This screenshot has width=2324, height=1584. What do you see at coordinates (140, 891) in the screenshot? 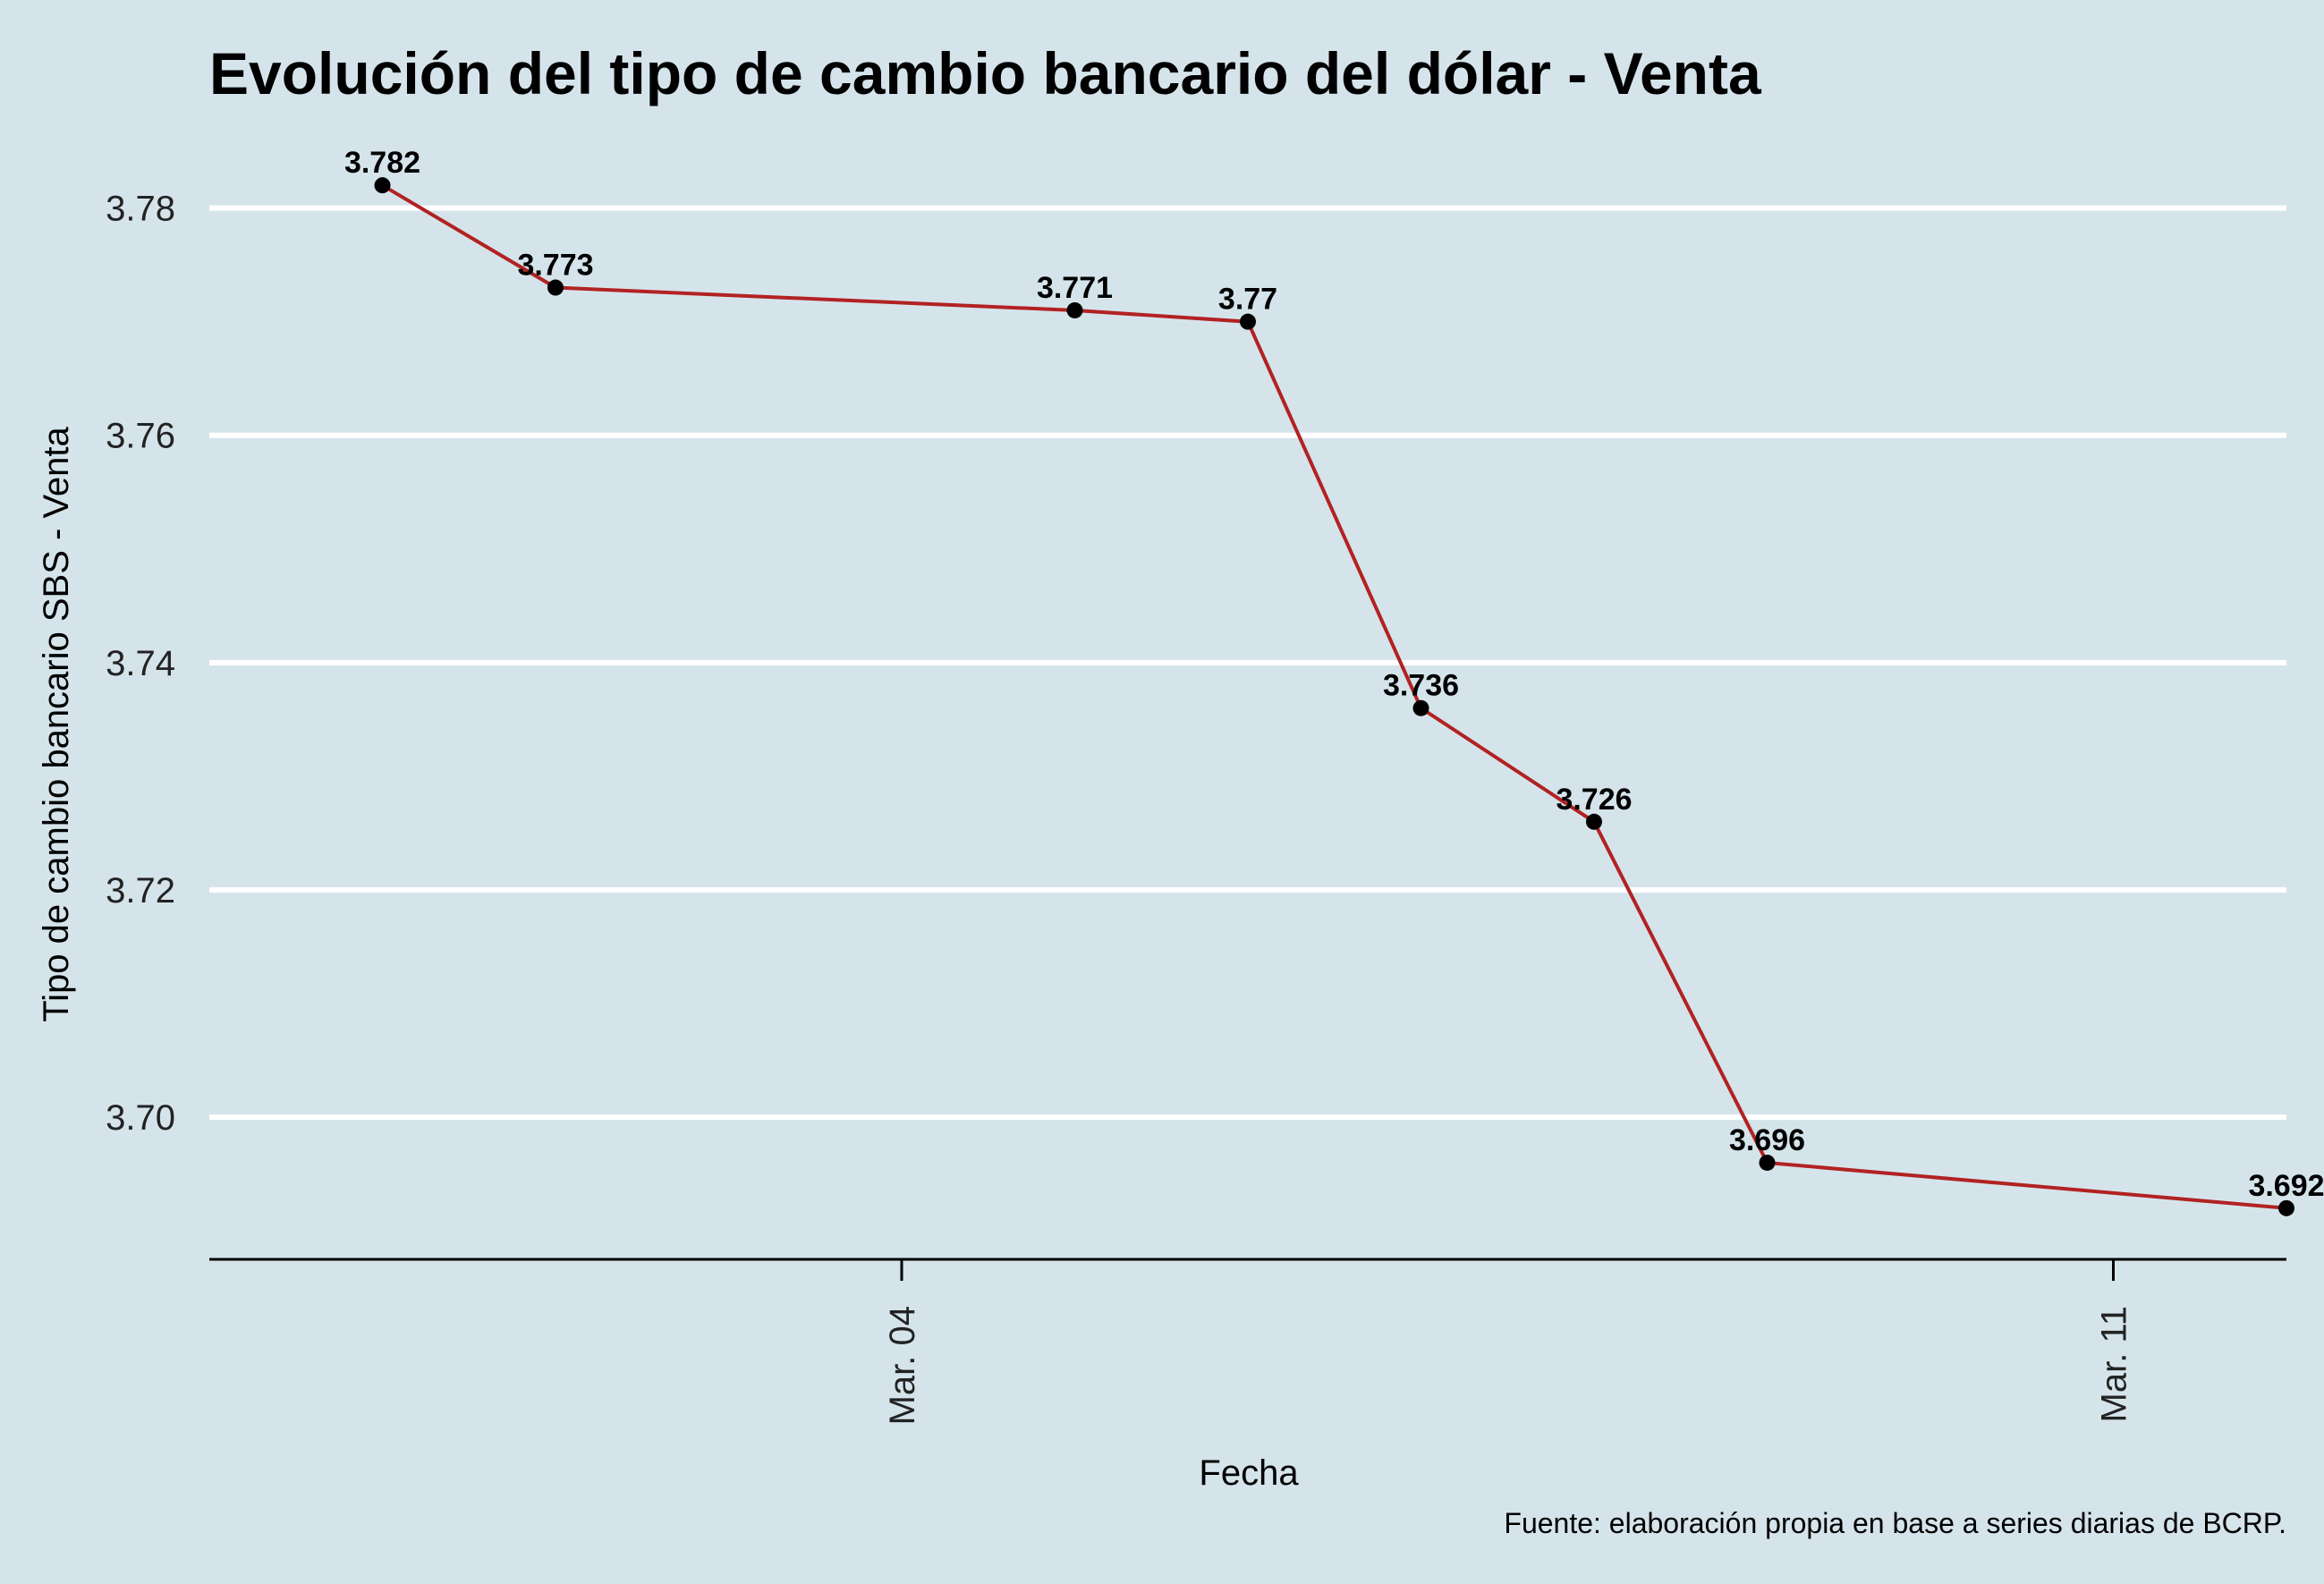
I see `y-tick-label: 3.72` at bounding box center [140, 891].